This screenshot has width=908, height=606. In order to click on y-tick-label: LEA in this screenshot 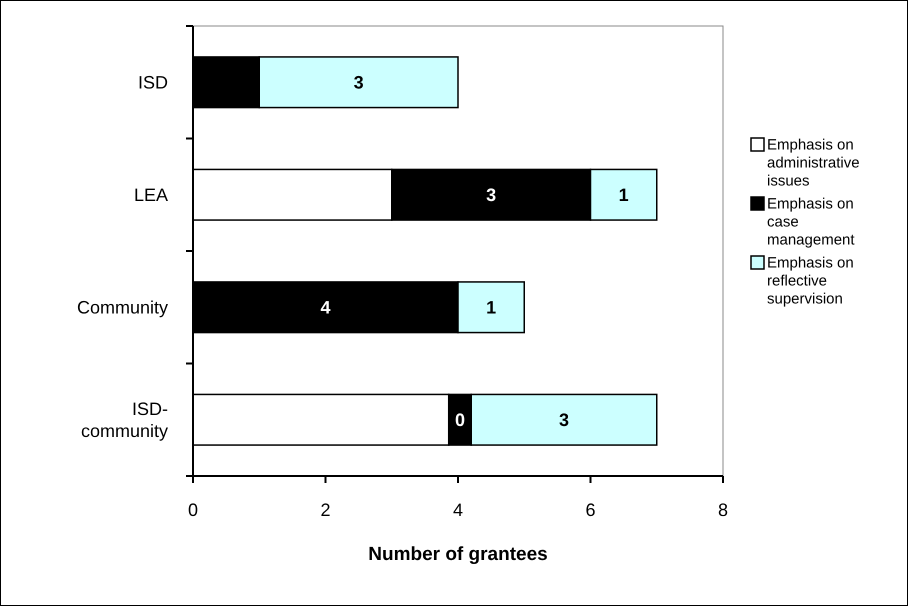, I will do `click(151, 195)`.